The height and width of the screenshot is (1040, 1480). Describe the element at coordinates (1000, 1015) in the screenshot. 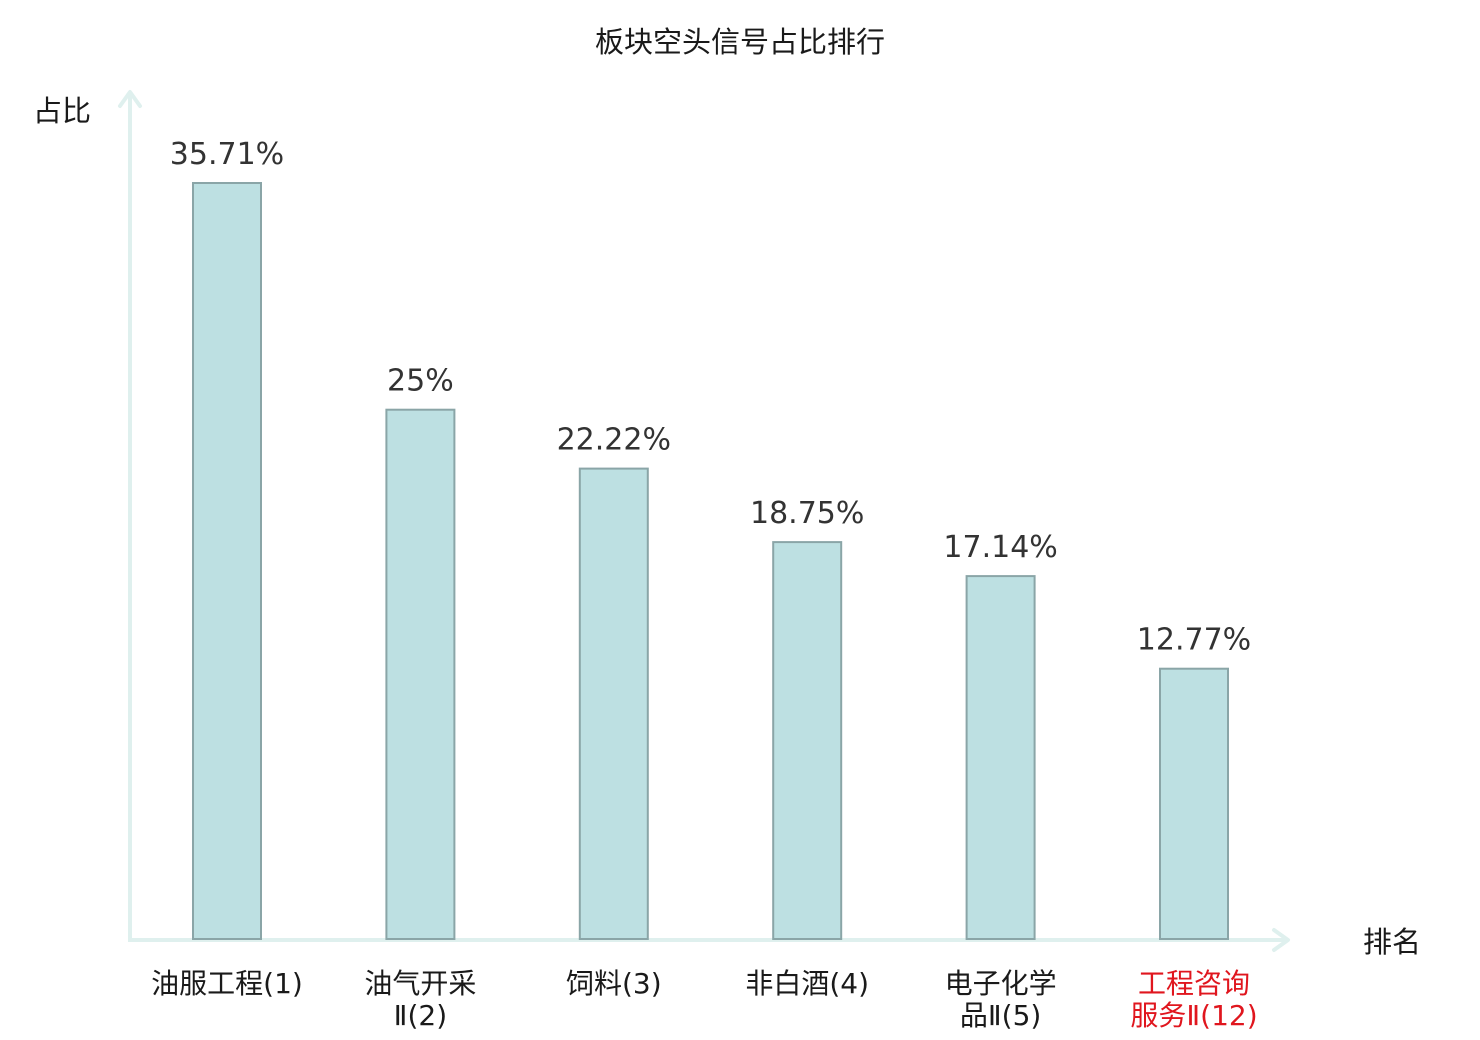

I see `category-label-5-line-2: 品Ⅱ(5)` at that location.